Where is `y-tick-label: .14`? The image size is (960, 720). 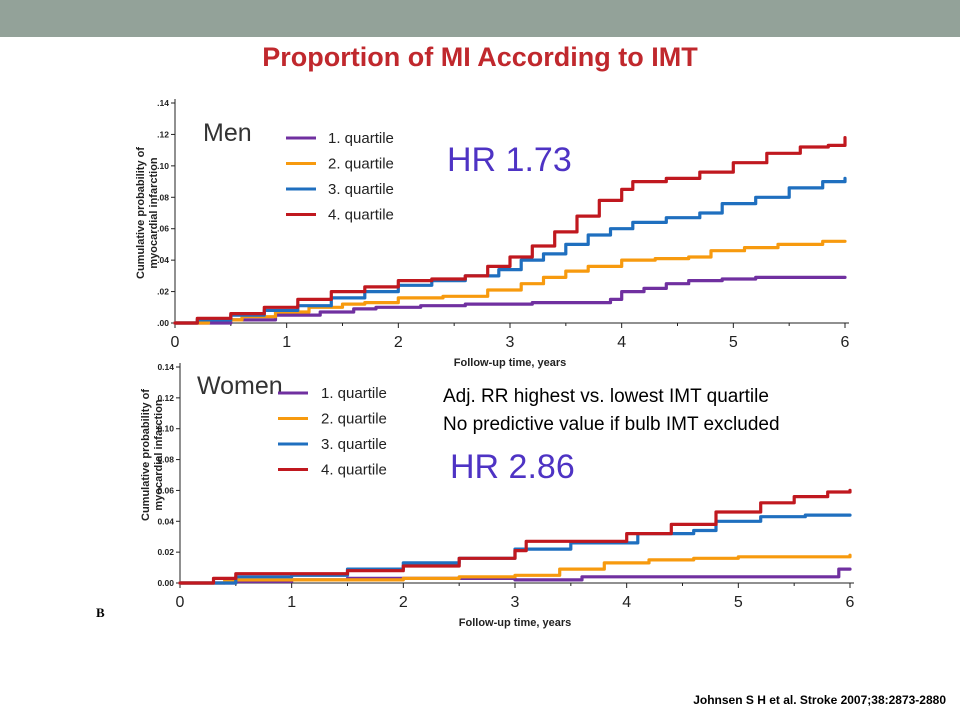 y-tick-label: .14 is located at coordinates (163, 103).